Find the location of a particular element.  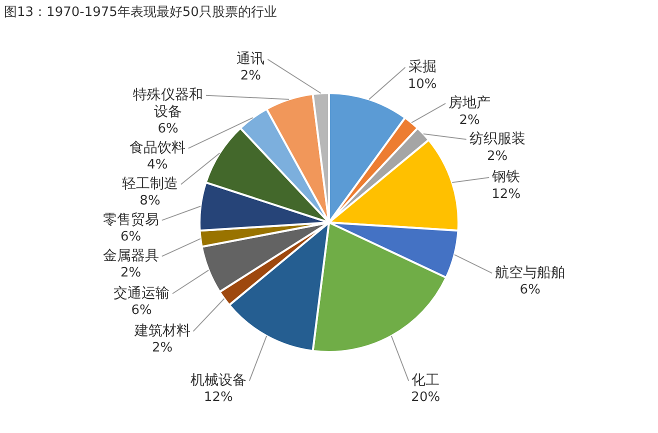

slice-label: 交通运输 is located at coordinates (142, 293).